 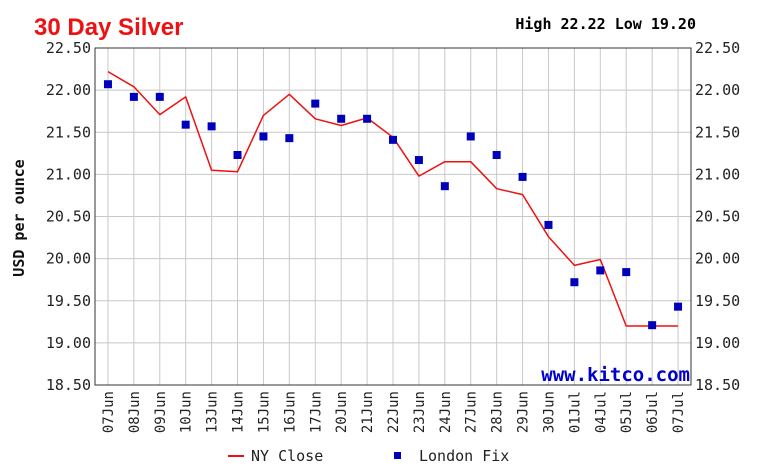 I want to click on x-tick-label: 07Jun, so click(x=109, y=412).